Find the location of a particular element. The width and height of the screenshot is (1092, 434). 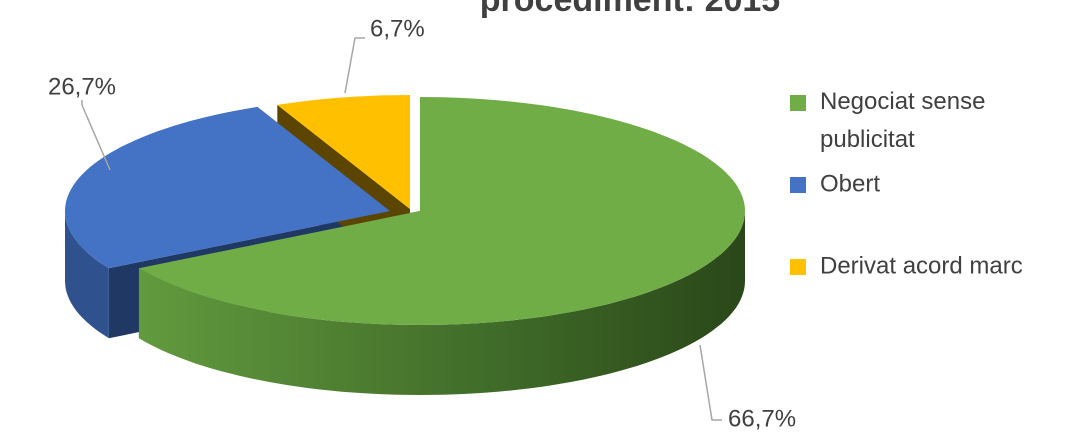

legend-line: Negociat sense is located at coordinates (902, 101).